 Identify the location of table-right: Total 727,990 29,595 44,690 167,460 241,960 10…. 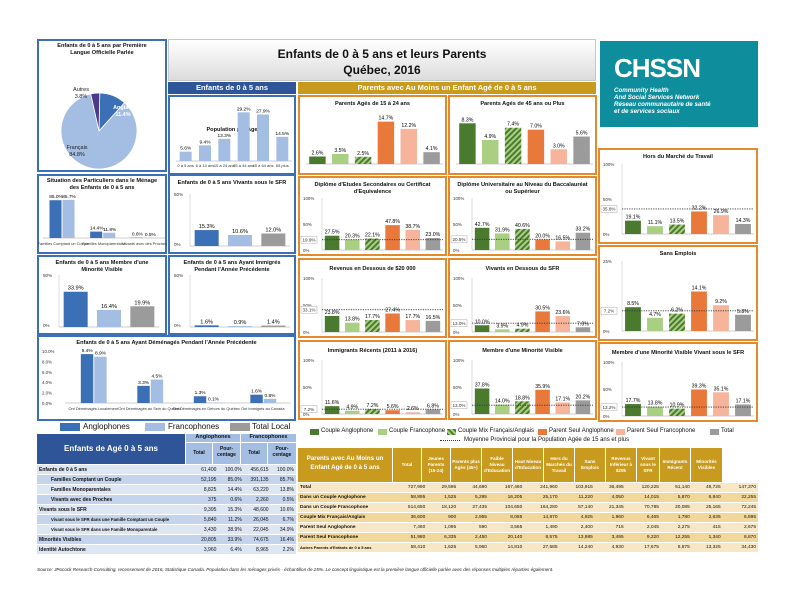
(528, 518).